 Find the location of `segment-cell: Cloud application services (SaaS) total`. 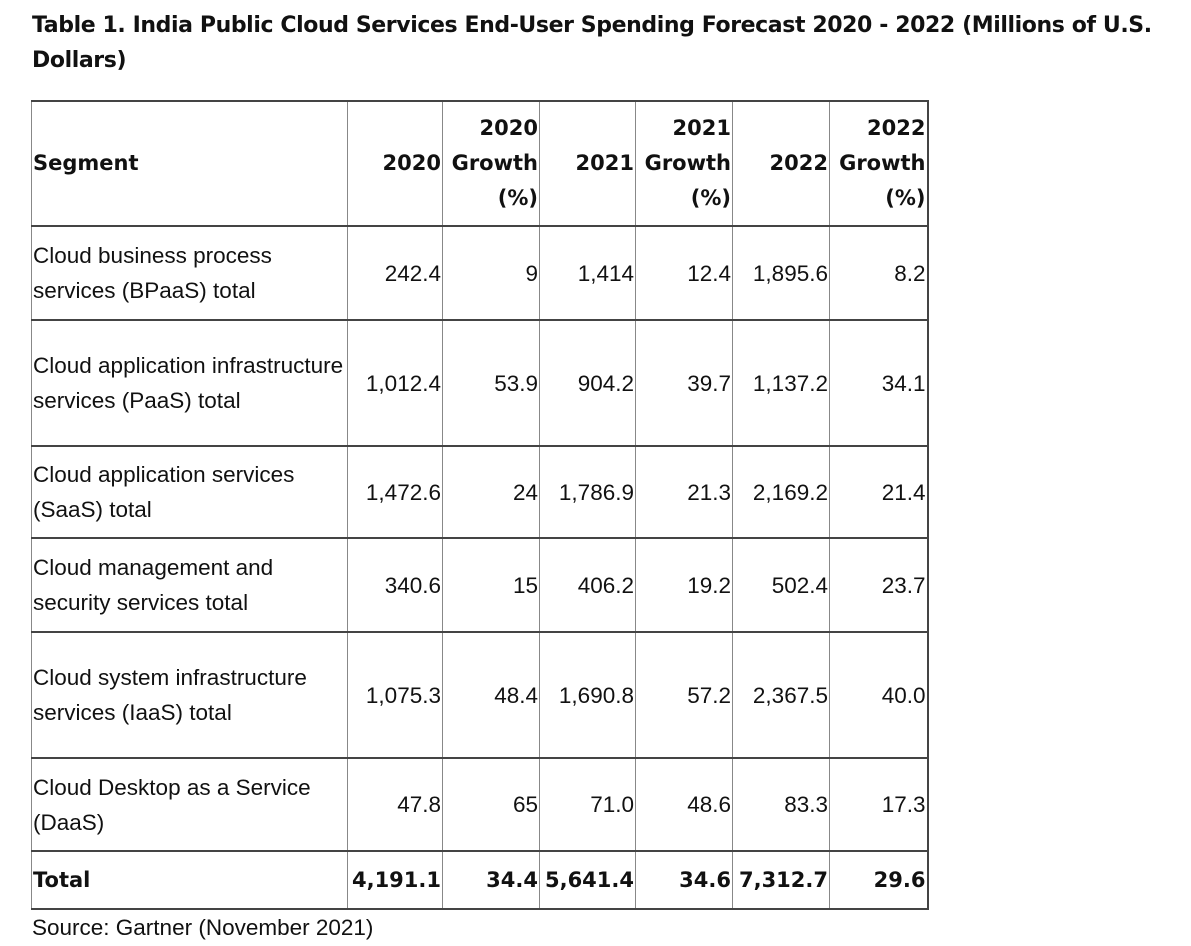

segment-cell: Cloud application services (SaaS) total is located at coordinates (189, 492).